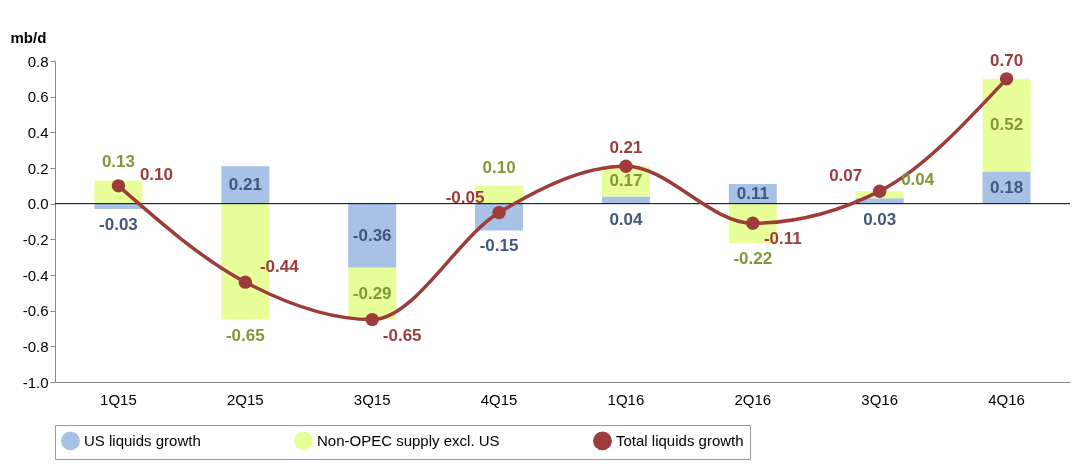 This screenshot has width=1091, height=468. I want to click on y-tick-label: -1.0, so click(35, 382).